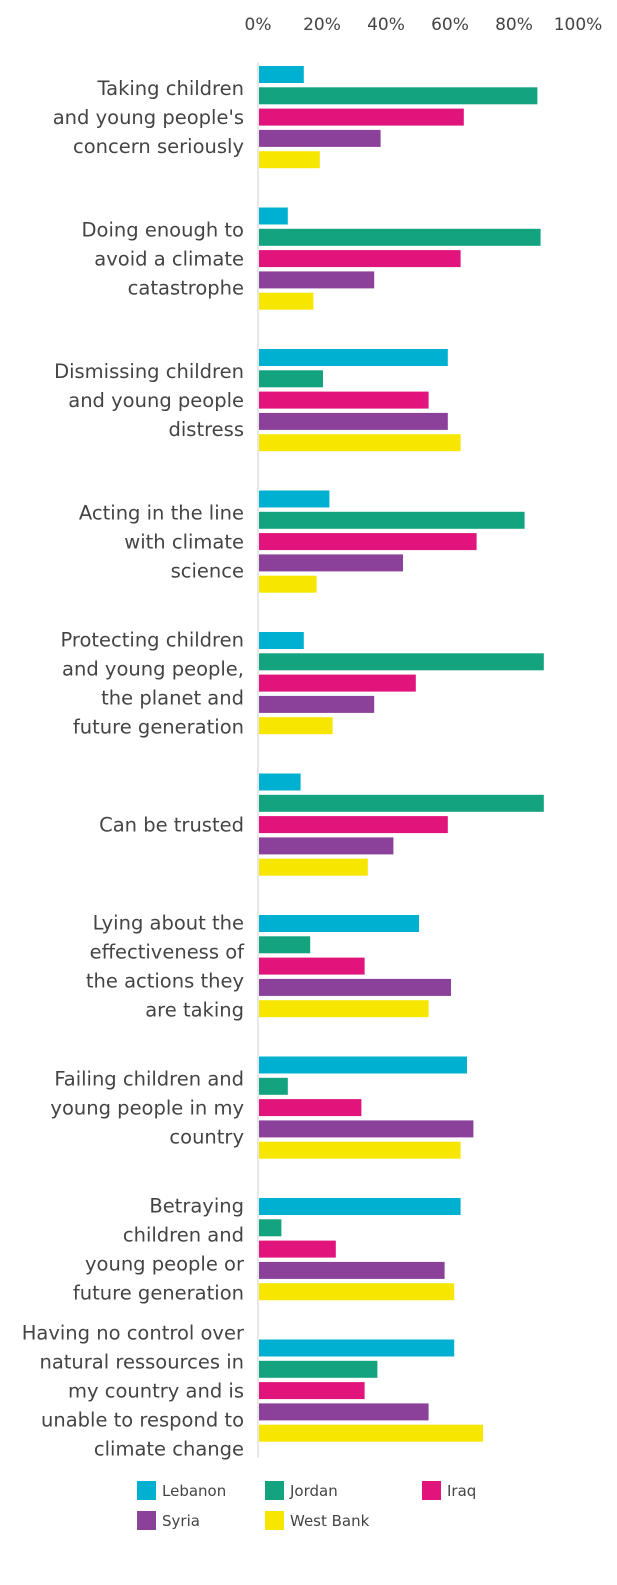 The width and height of the screenshot is (617, 1585). Describe the element at coordinates (172, 698) in the screenshot. I see `category-label-line: the planet and` at that location.